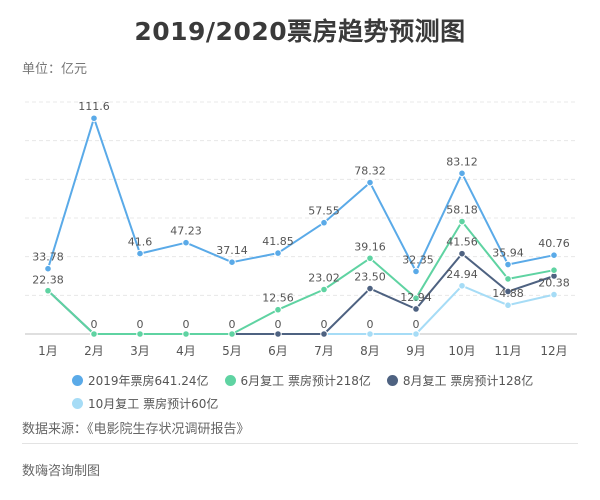  I want to click on unit-label: 单位：亿元, so click(55, 69).